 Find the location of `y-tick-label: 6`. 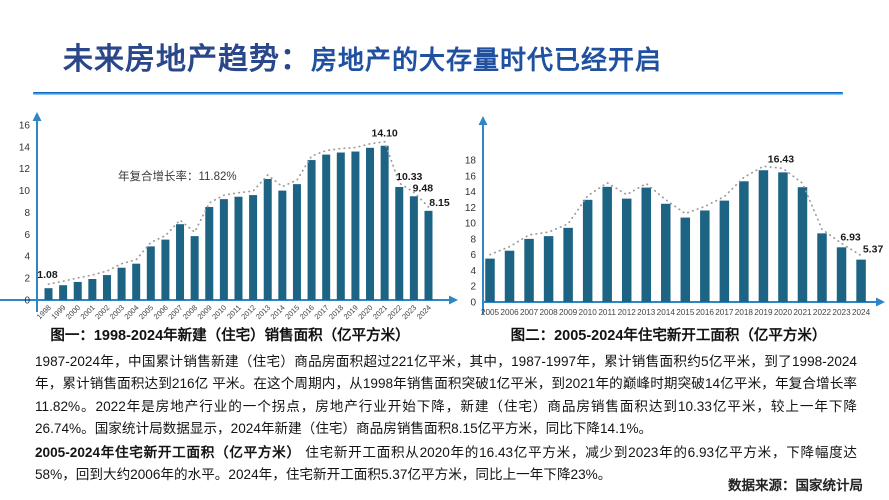

y-tick-label: 6 is located at coordinates (27, 235).